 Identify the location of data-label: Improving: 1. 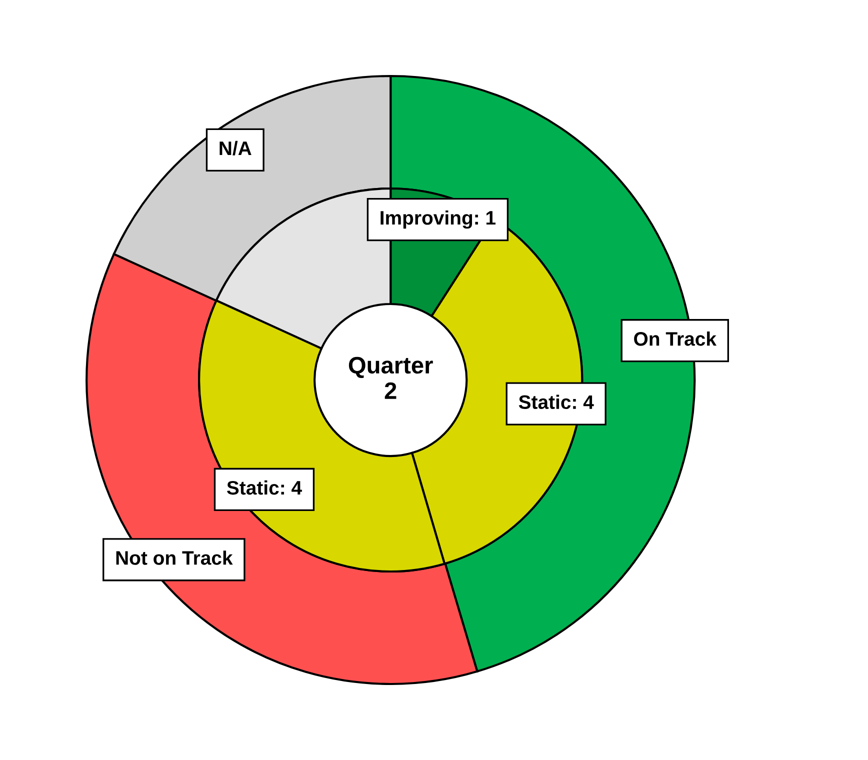
(438, 219).